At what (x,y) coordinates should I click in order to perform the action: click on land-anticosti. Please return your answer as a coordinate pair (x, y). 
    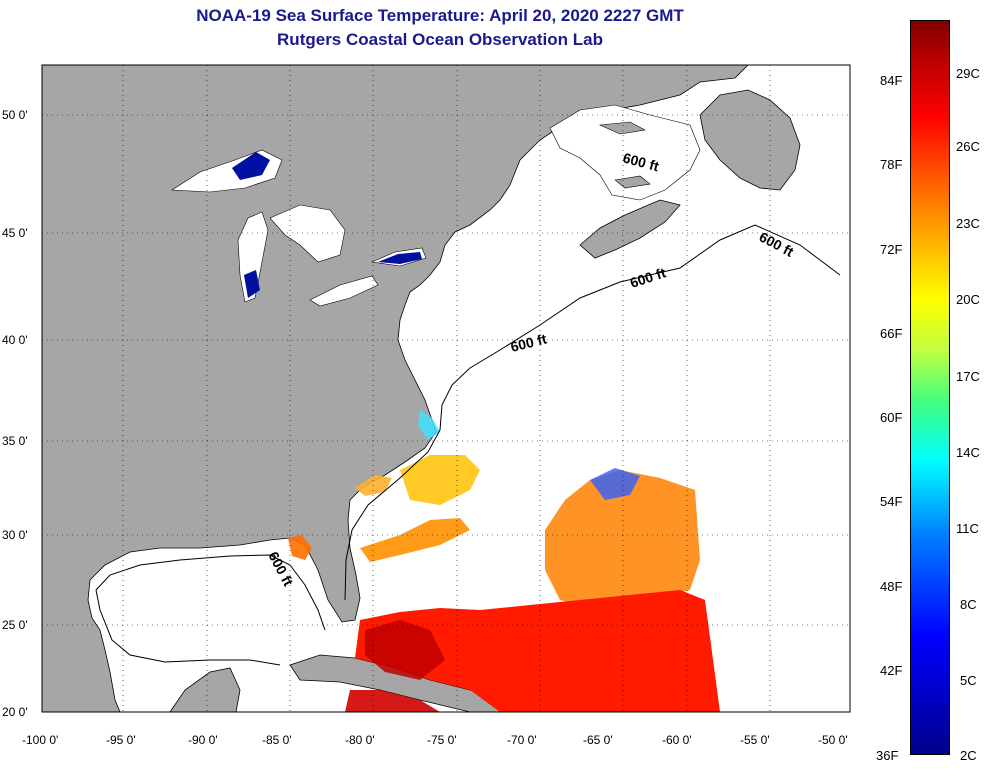
    Looking at the image, I should click on (622, 128).